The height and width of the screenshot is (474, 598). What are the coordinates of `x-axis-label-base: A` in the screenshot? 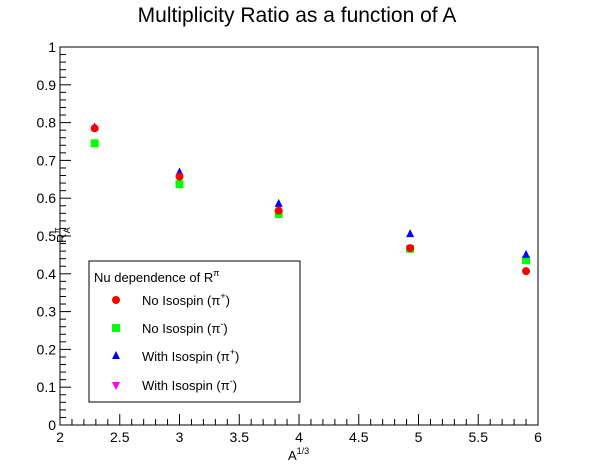 It's located at (292, 455).